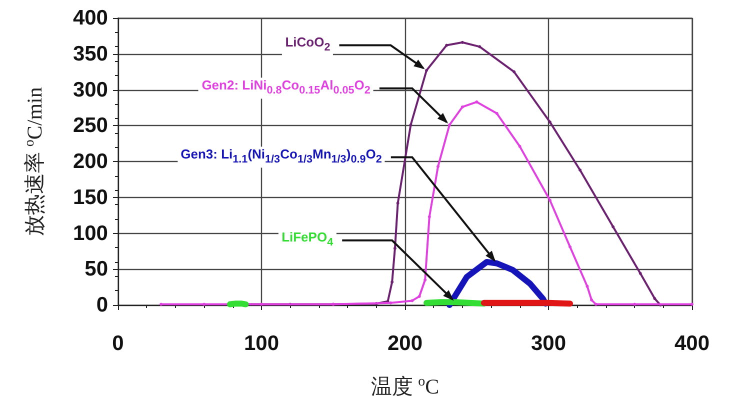 Image resolution: width=747 pixels, height=405 pixels. I want to click on text: Gen2: LiNi$_{0.8}$Co$_{0.15}$Al$_{0.05}$O$_{2}$, so click(286, 88).